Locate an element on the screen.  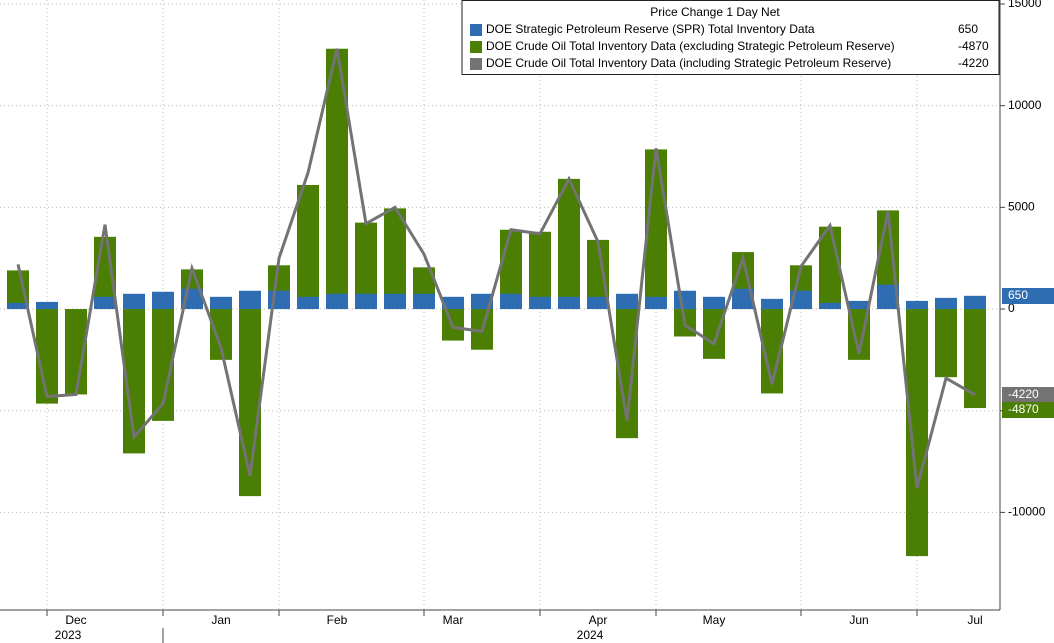
x-tick-label: Feb is located at coordinates (337, 620).